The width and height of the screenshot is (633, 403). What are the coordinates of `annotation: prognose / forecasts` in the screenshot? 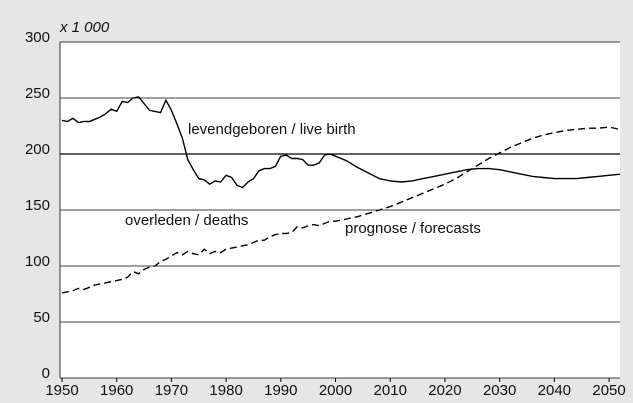 It's located at (413, 228).